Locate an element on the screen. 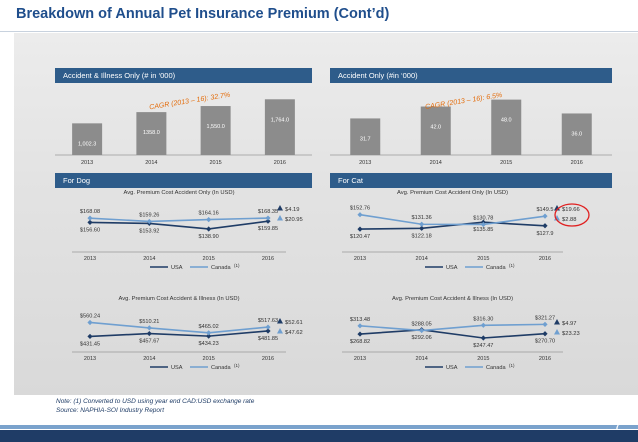  footer-bar is located at coordinates (319, 436).